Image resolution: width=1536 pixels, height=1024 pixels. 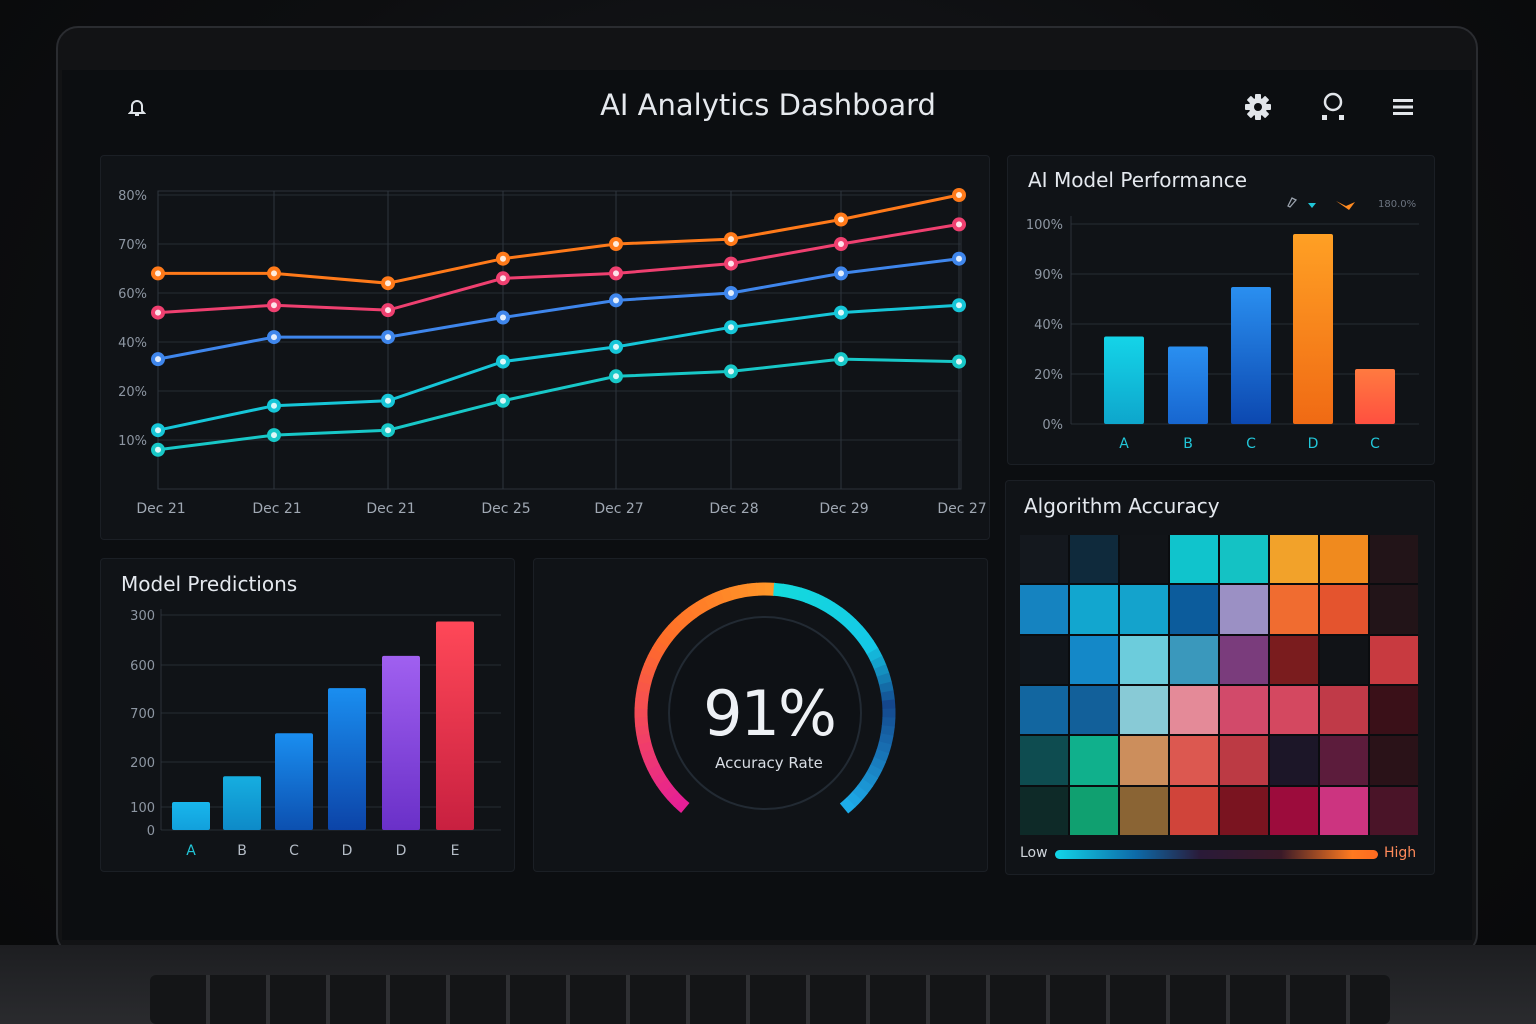 I want to click on x-tick-label: Dec 28, so click(x=733, y=509).